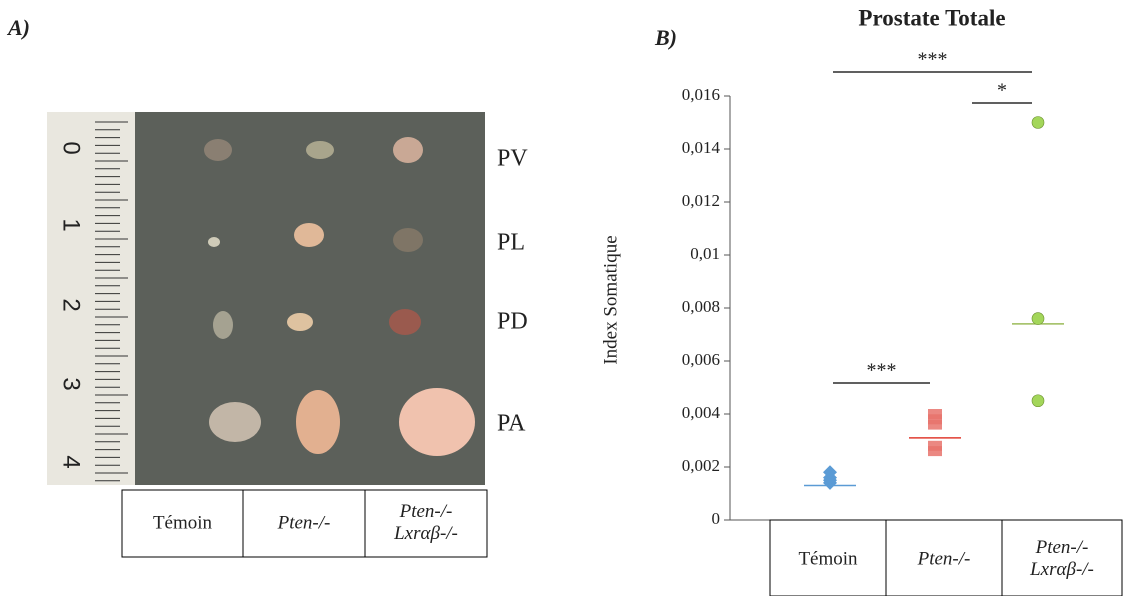  What do you see at coordinates (183, 522) in the screenshot?
I see `table-label: Témoin` at bounding box center [183, 522].